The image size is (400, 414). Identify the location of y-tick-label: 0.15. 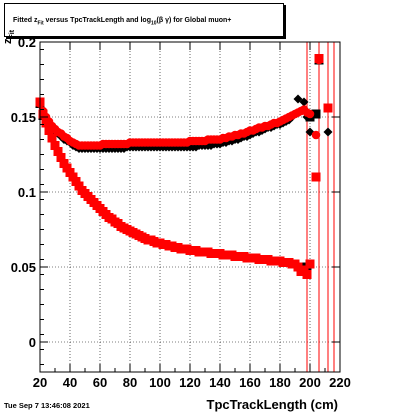
(23, 117).